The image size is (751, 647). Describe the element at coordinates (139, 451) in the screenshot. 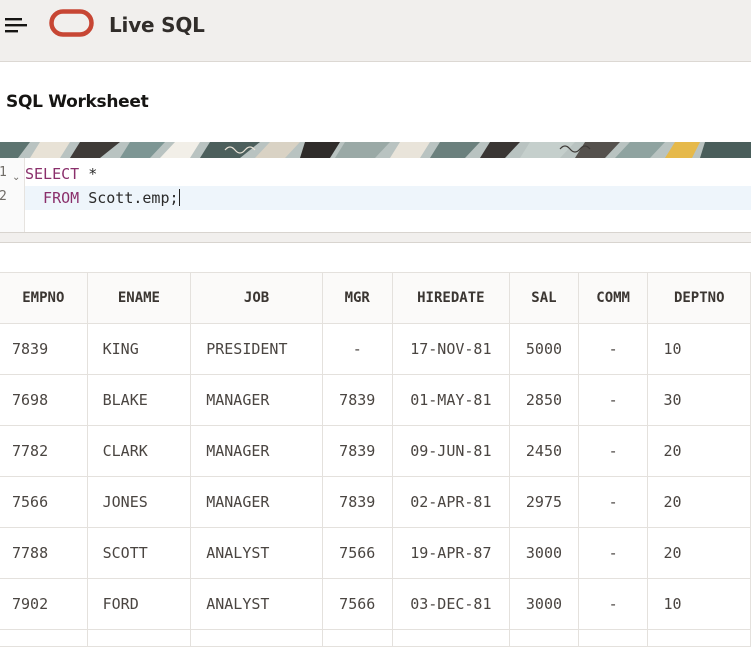

I see `cell-ename: CLARK` at that location.